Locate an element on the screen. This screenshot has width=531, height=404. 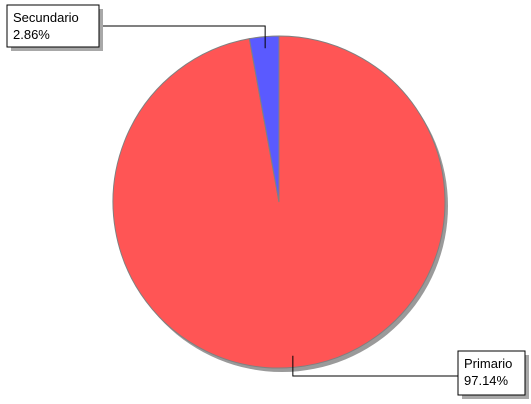
slice-percent-label: 97.14% is located at coordinates (486, 380).